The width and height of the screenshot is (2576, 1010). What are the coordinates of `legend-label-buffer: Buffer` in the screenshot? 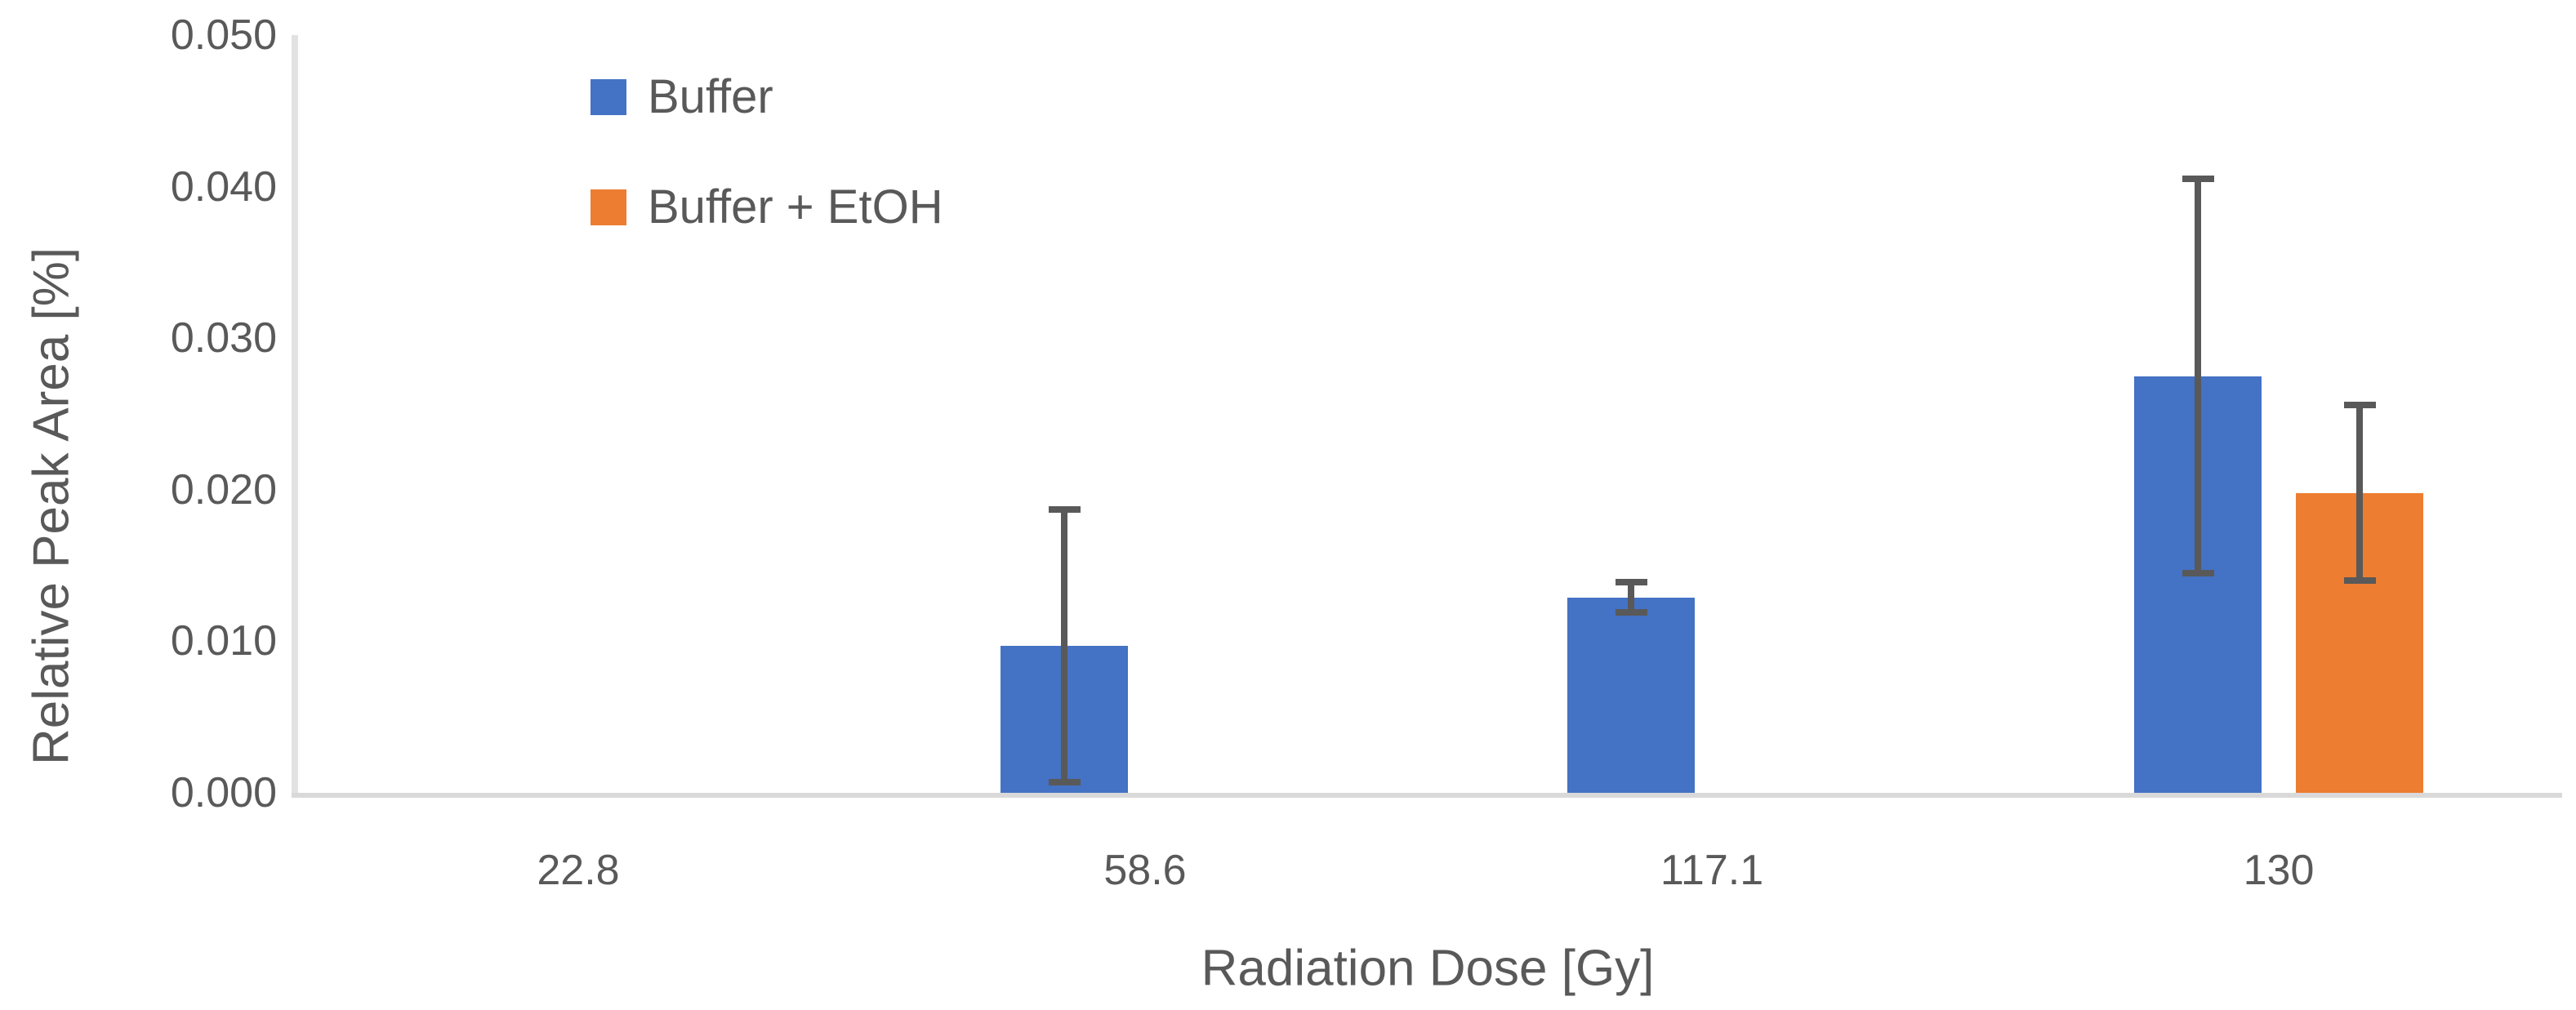 It's located at (710, 96).